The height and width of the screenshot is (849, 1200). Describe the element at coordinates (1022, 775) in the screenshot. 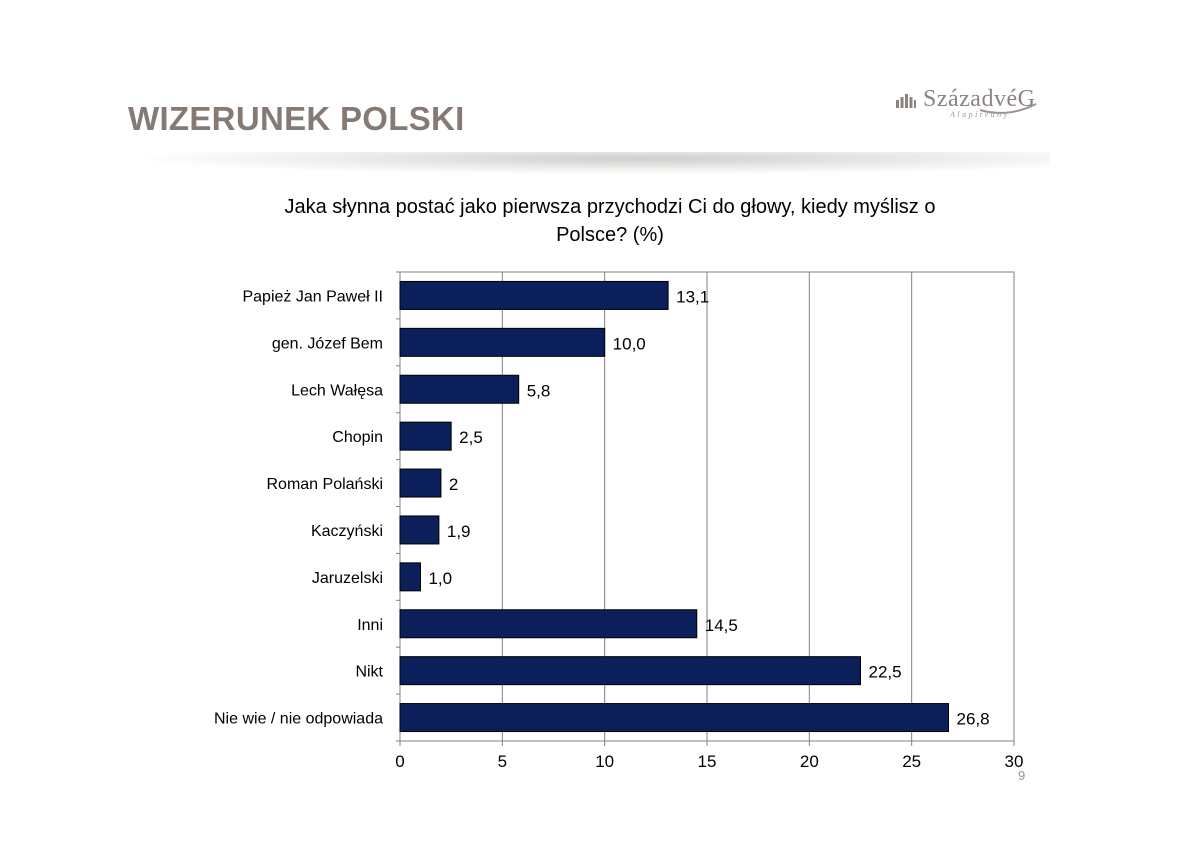

I see `page-number: 9` at that location.